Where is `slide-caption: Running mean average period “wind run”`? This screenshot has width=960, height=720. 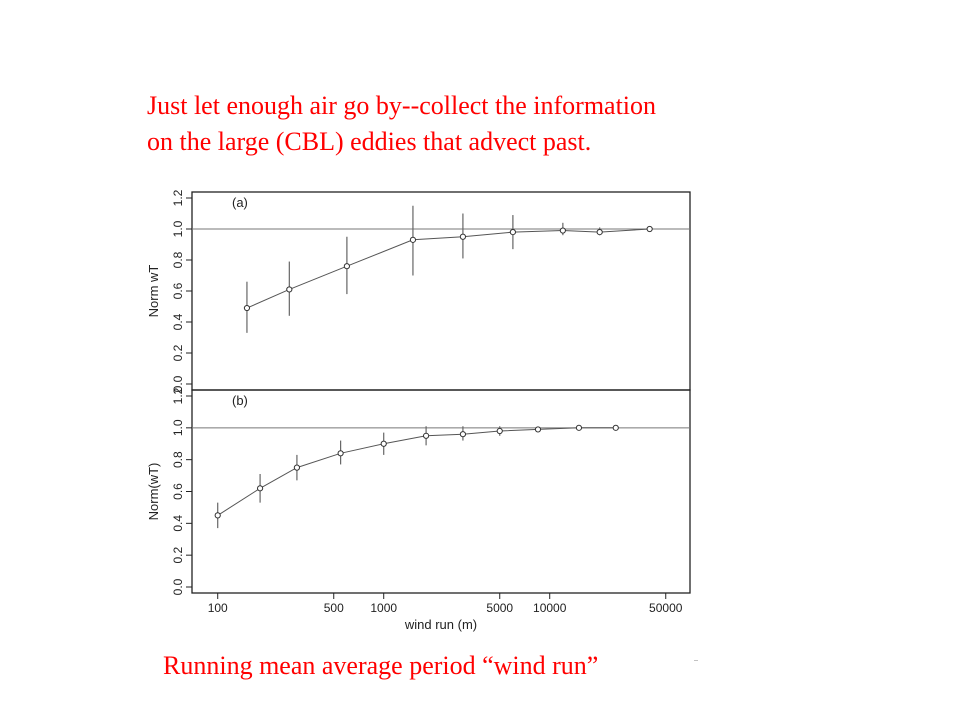
slide-caption: Running mean average period “wind run” is located at coordinates (381, 665).